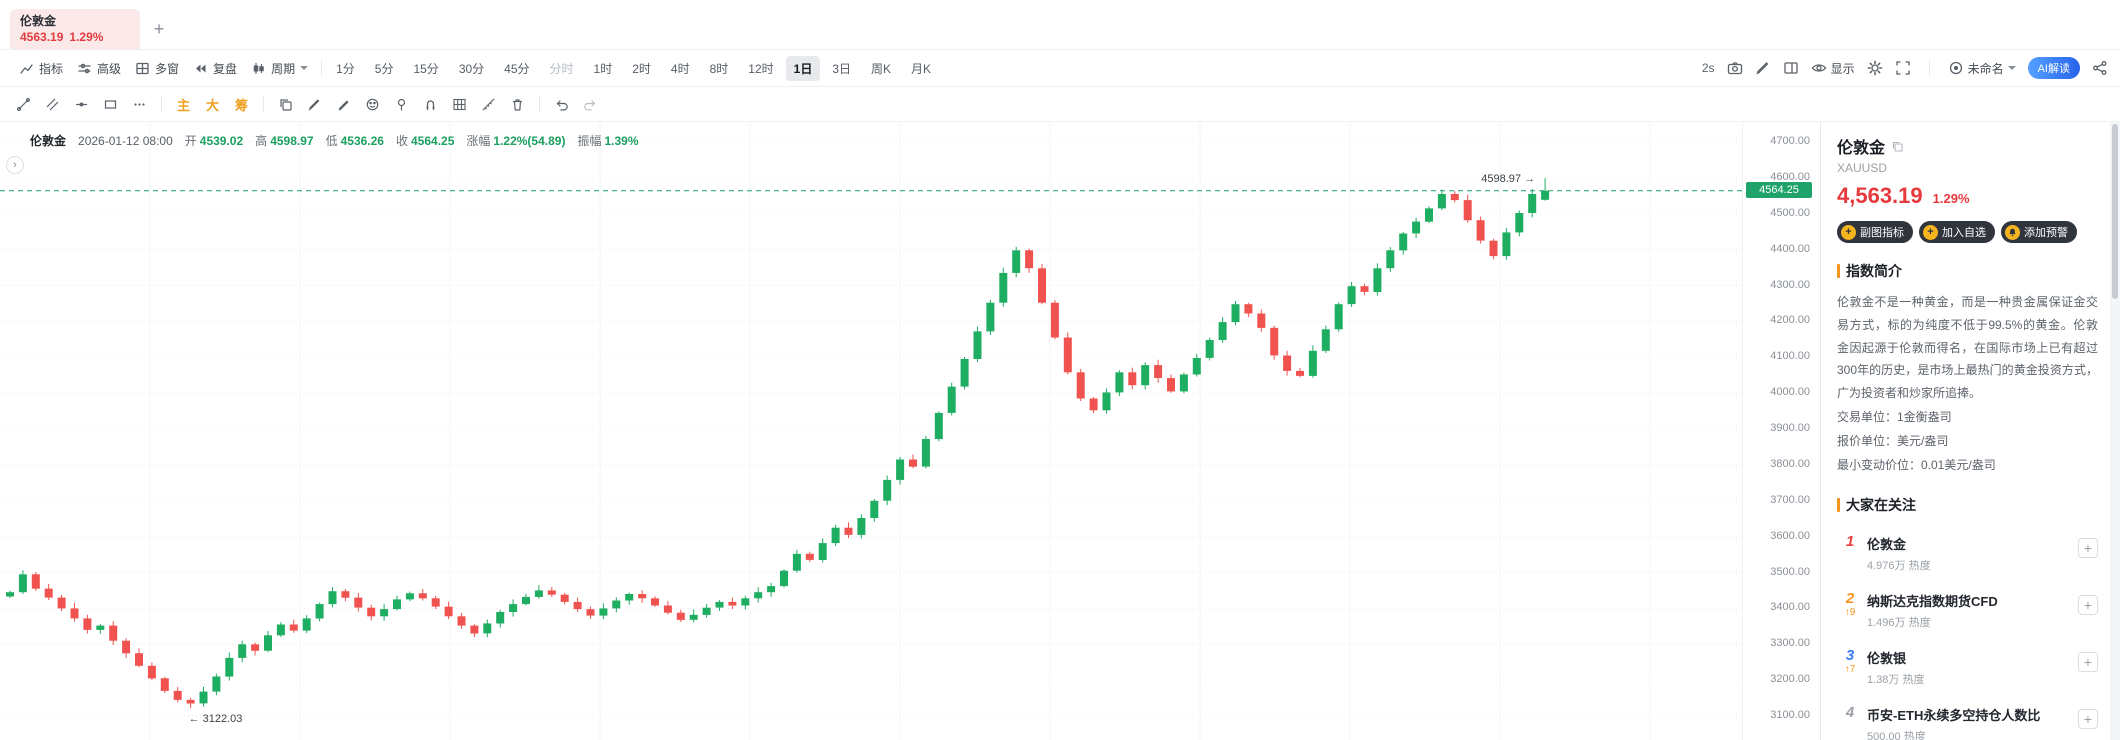 The width and height of the screenshot is (2120, 740). I want to click on fullscreen-button, so click(1903, 68).